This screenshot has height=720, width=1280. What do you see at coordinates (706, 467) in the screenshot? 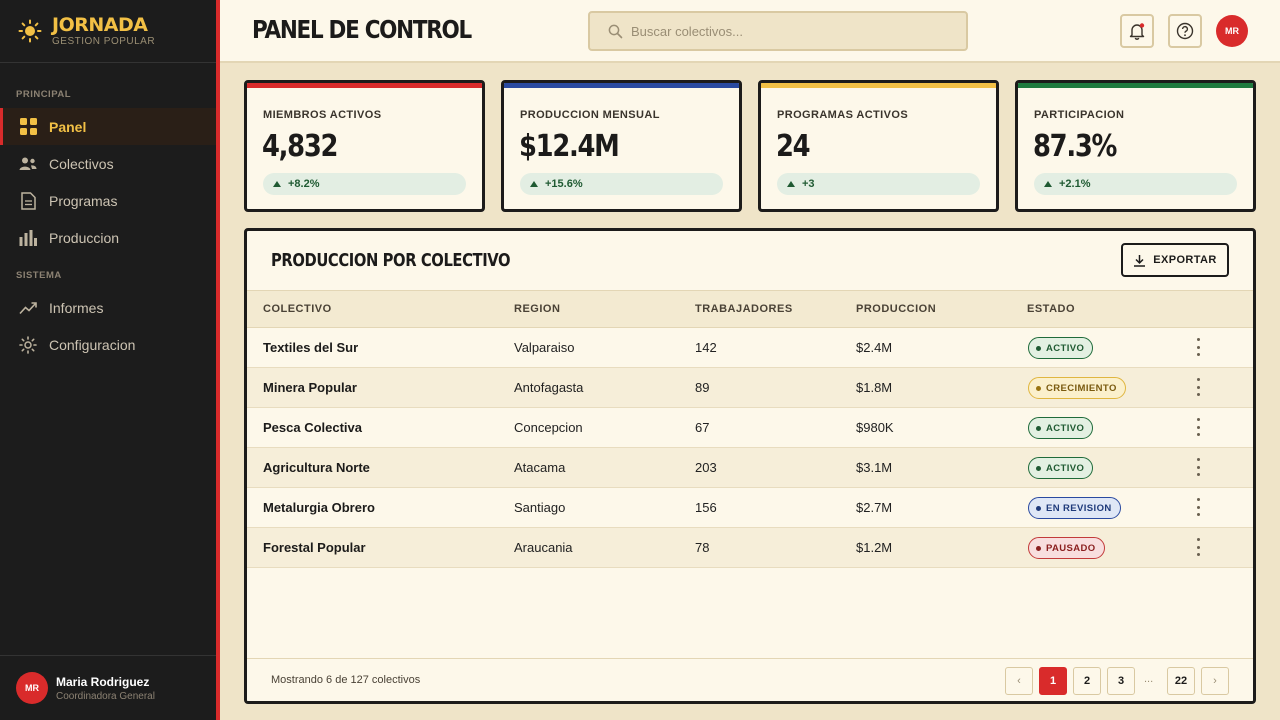
I see `cell-trabajadores: 203` at bounding box center [706, 467].